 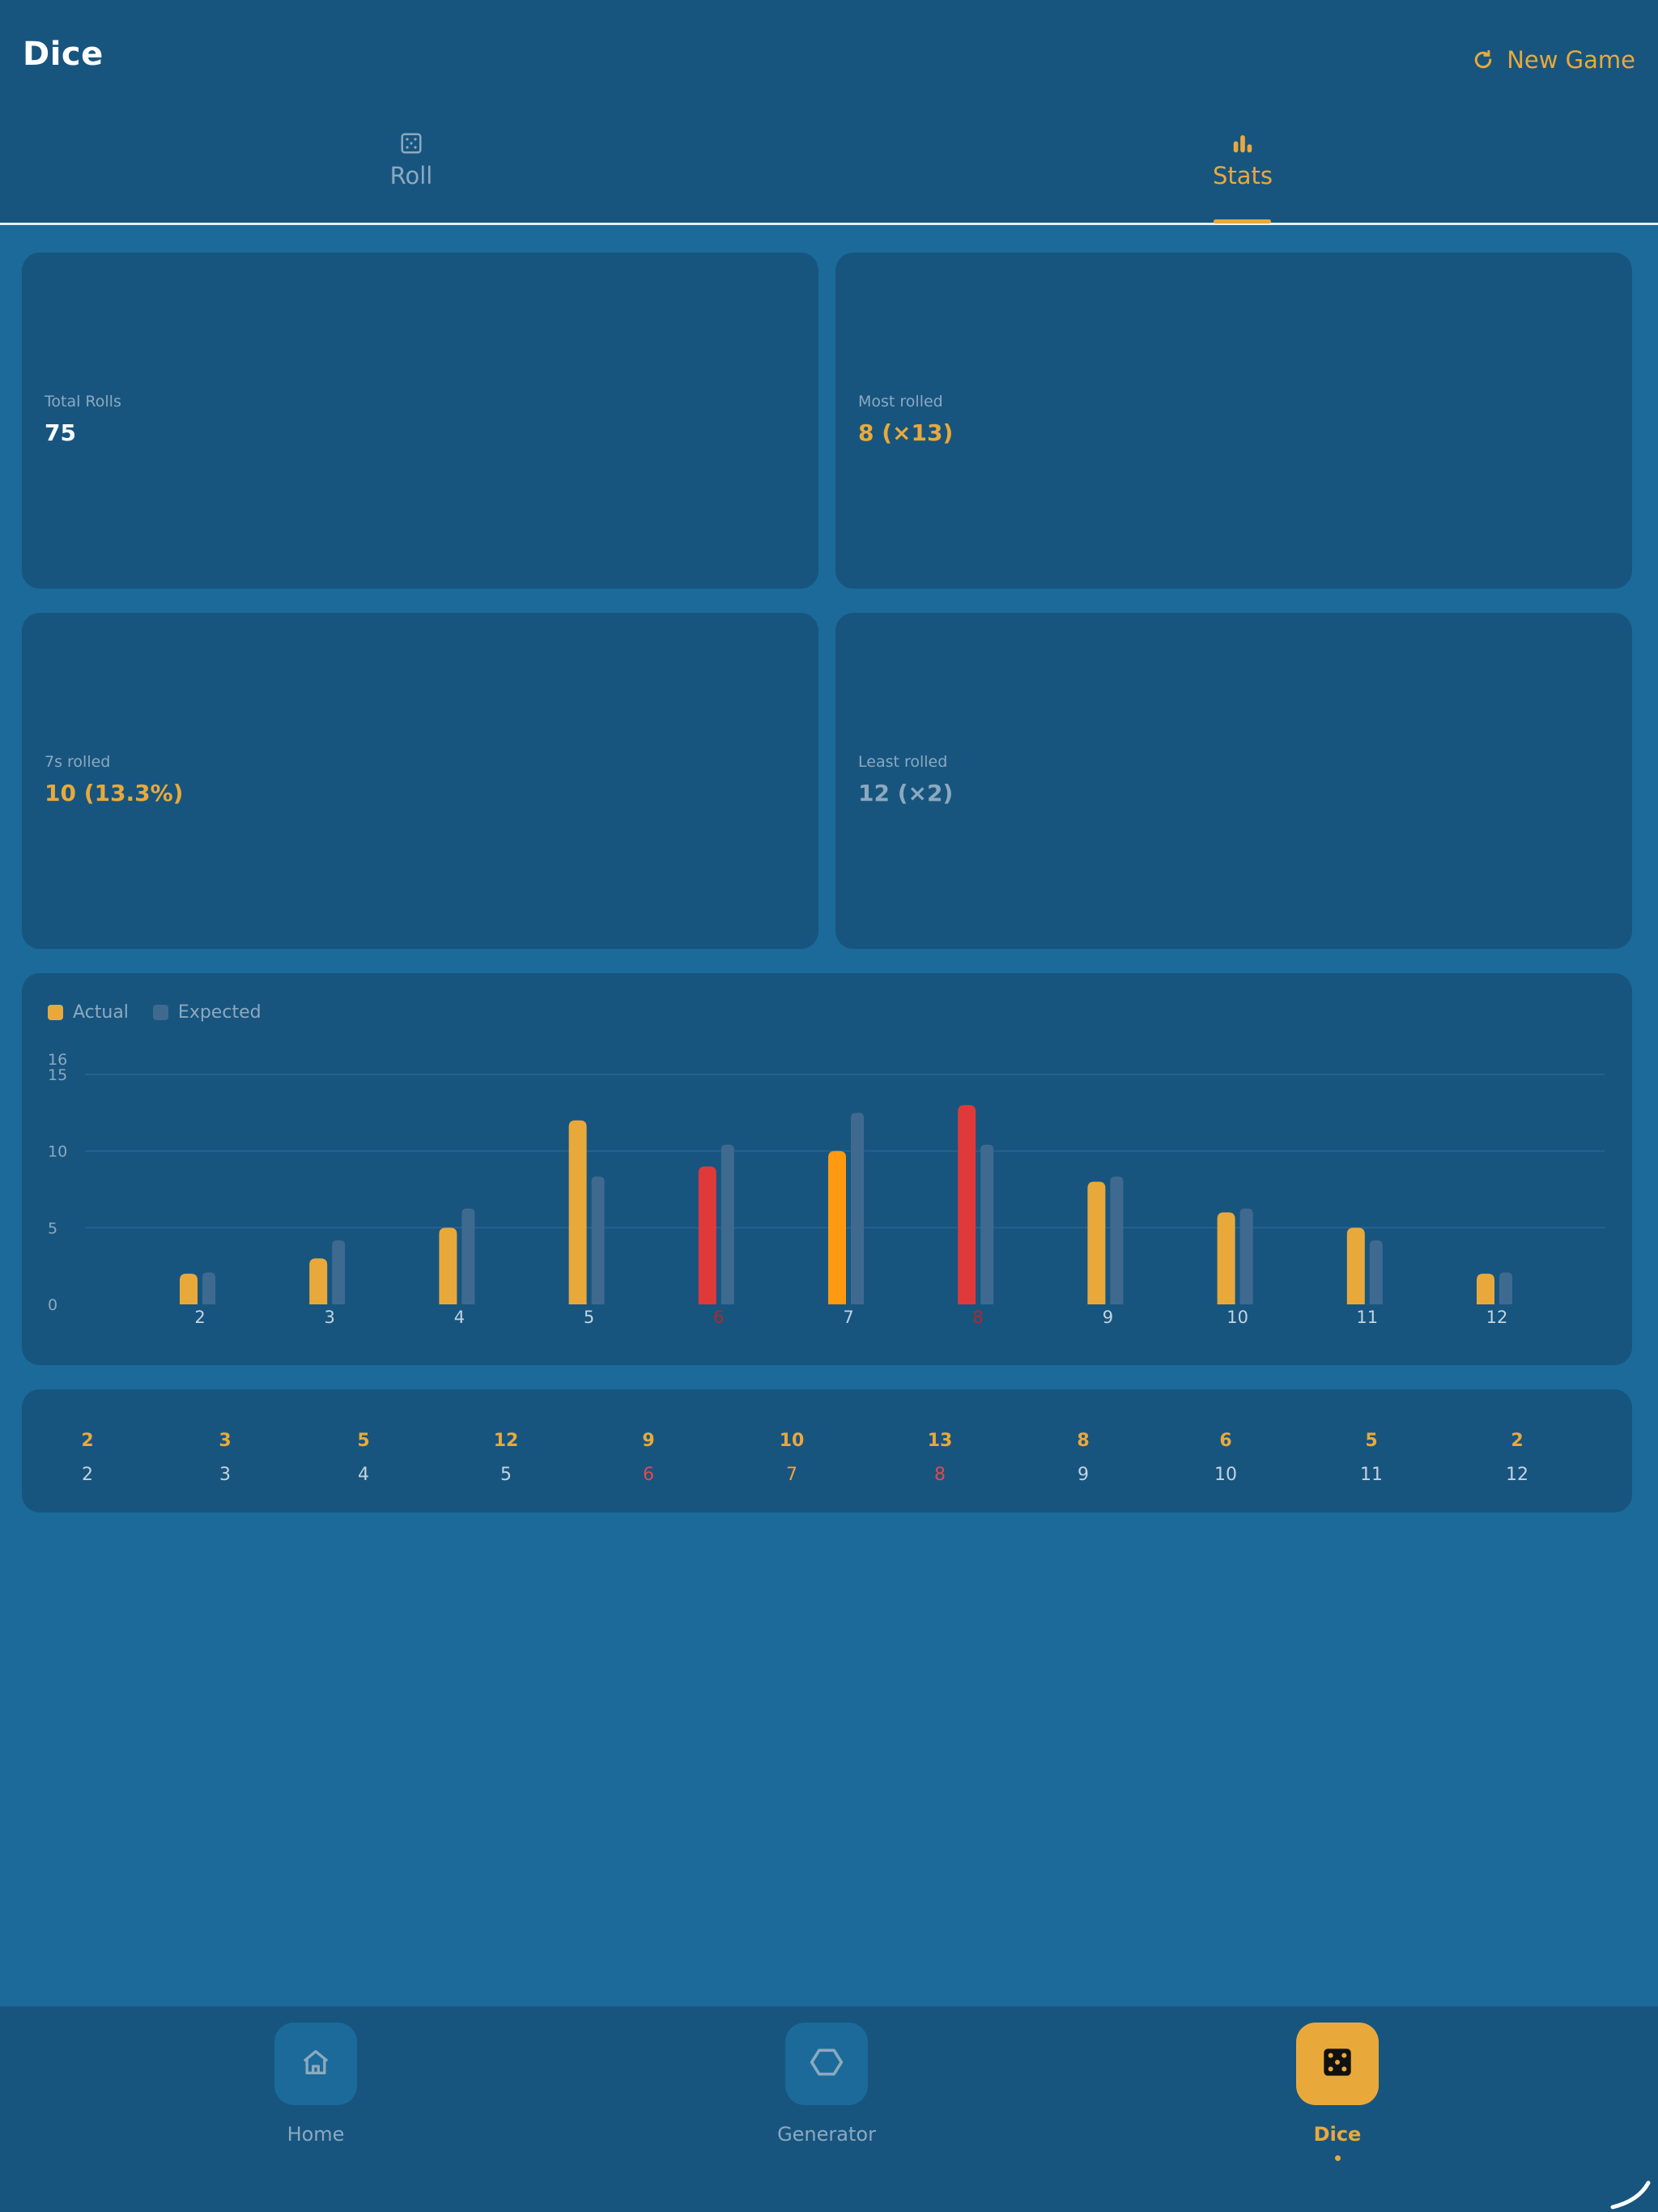 I want to click on tab-roll: Roll, so click(x=411, y=162).